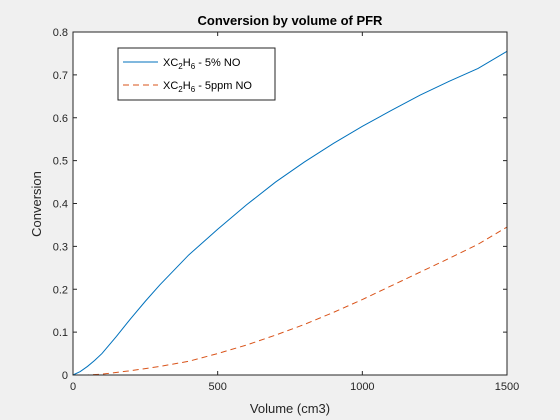 This screenshot has height=420, width=560. Describe the element at coordinates (60, 333) in the screenshot. I see `y-tick-label: 0.1` at that location.